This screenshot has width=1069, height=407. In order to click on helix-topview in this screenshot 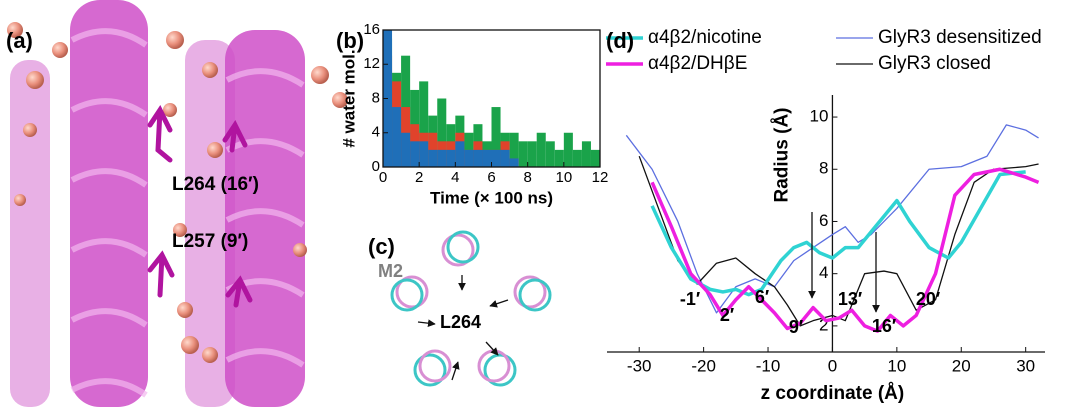, I will do `click(471, 308)`.